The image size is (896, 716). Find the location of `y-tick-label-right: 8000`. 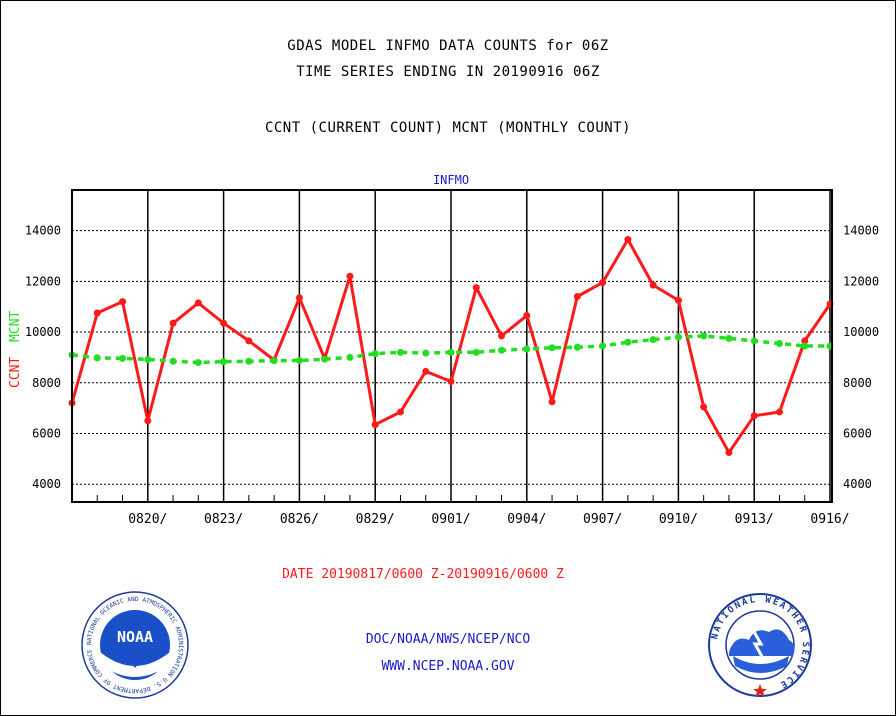

y-tick-label-right: 8000 is located at coordinates (857, 383).